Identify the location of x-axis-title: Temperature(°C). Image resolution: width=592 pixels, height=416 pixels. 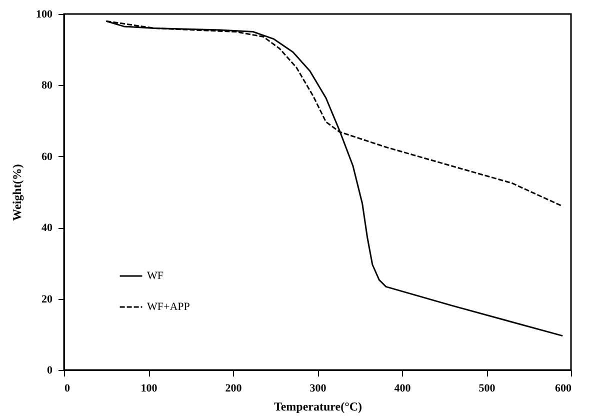
(318, 407).